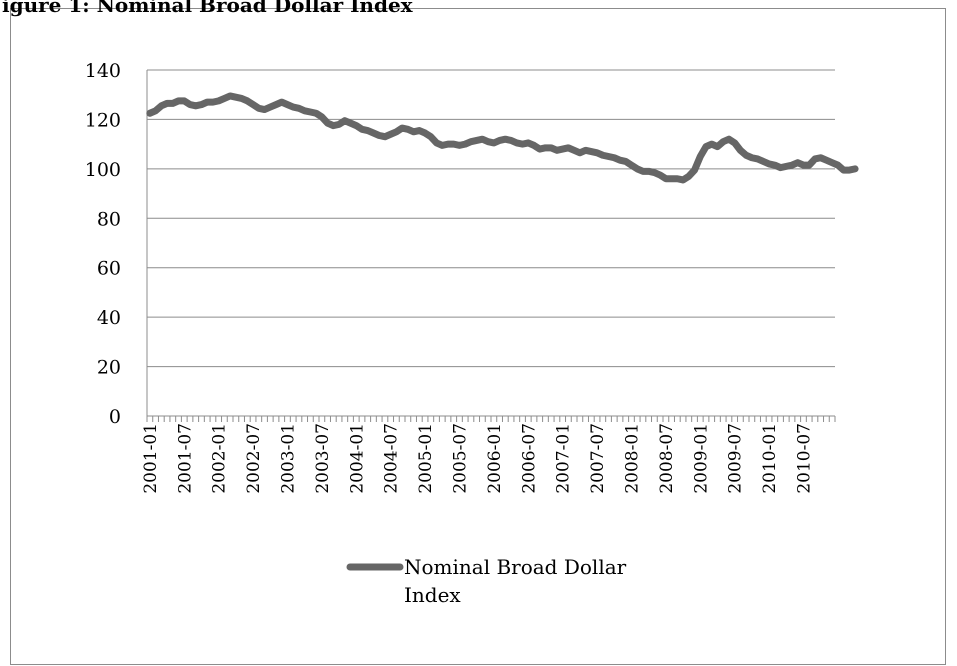 The image size is (957, 666). What do you see at coordinates (208, 8) in the screenshot?
I see `figure-caption: igure 1: Nominal Broad Dollar Index` at bounding box center [208, 8].